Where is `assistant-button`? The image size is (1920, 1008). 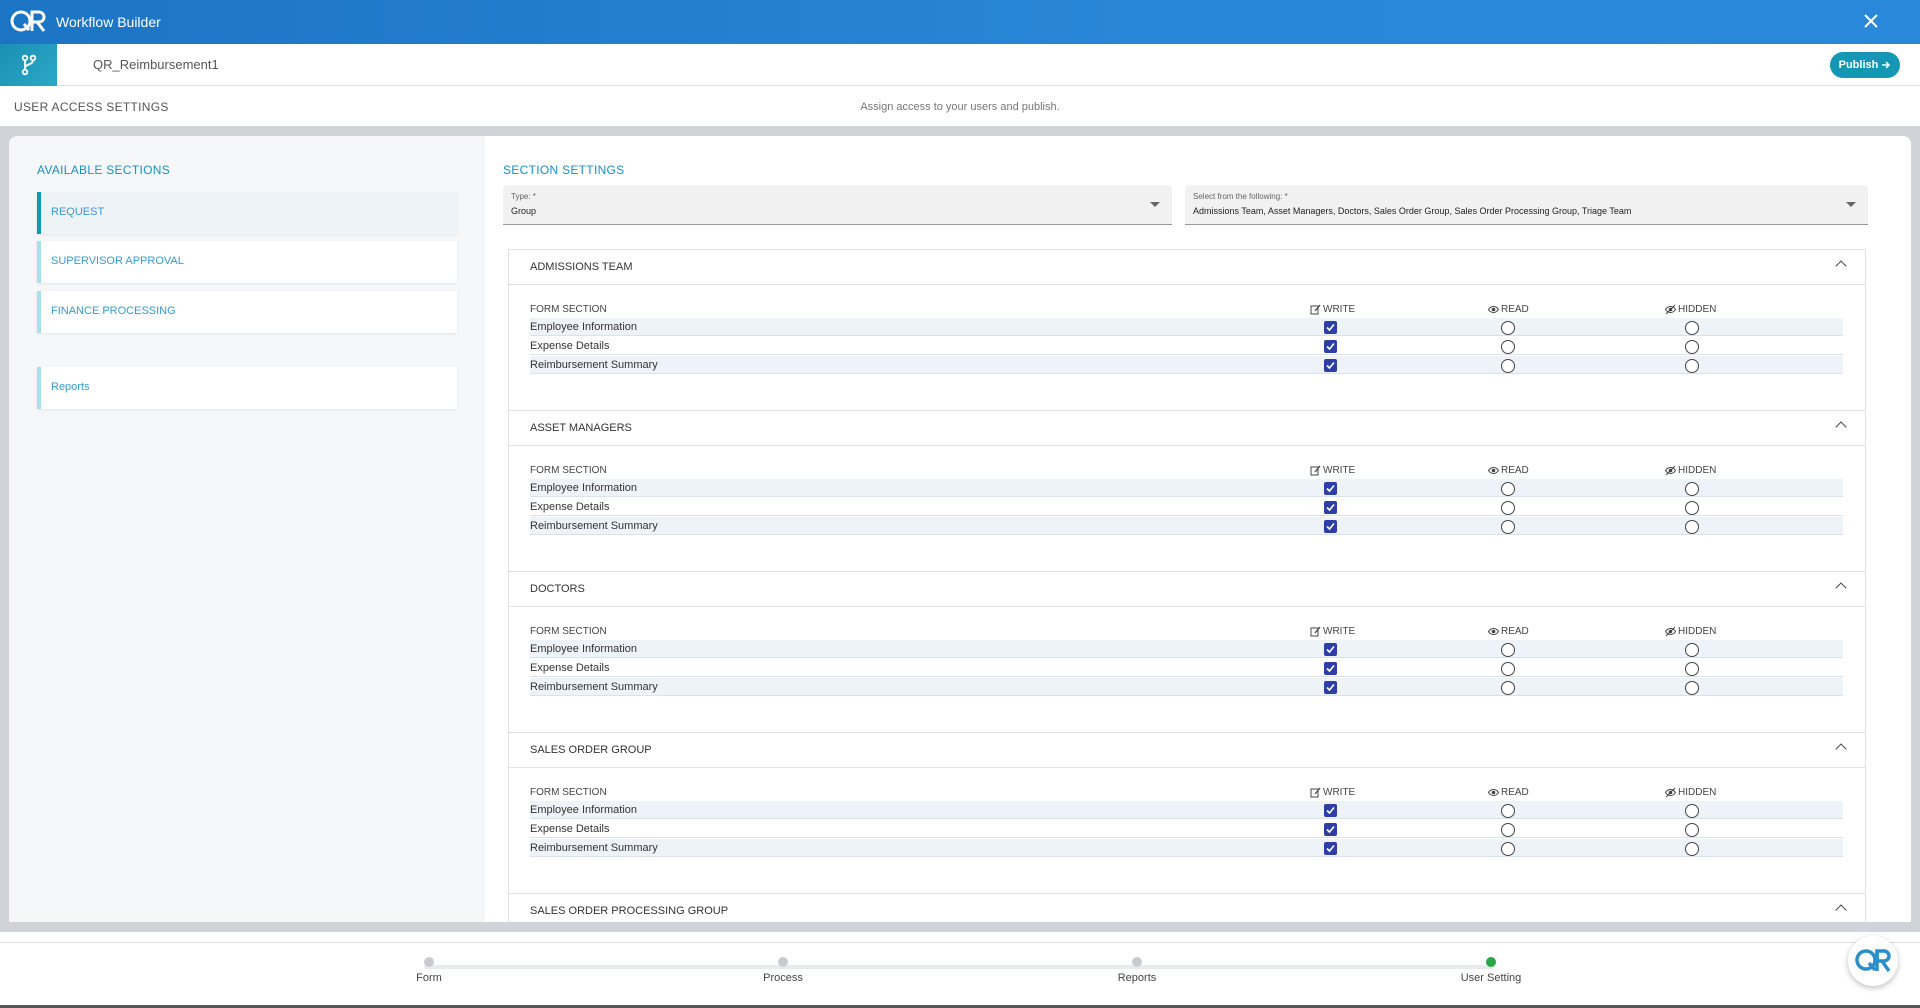 assistant-button is located at coordinates (1873, 961).